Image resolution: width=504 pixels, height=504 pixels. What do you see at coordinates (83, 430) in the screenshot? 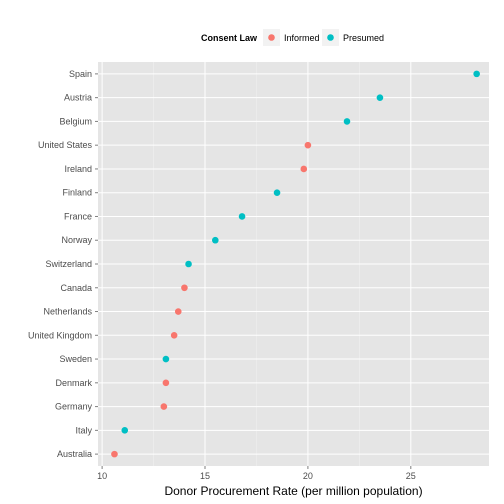
I see `y-tick-label: Italy` at bounding box center [83, 430].